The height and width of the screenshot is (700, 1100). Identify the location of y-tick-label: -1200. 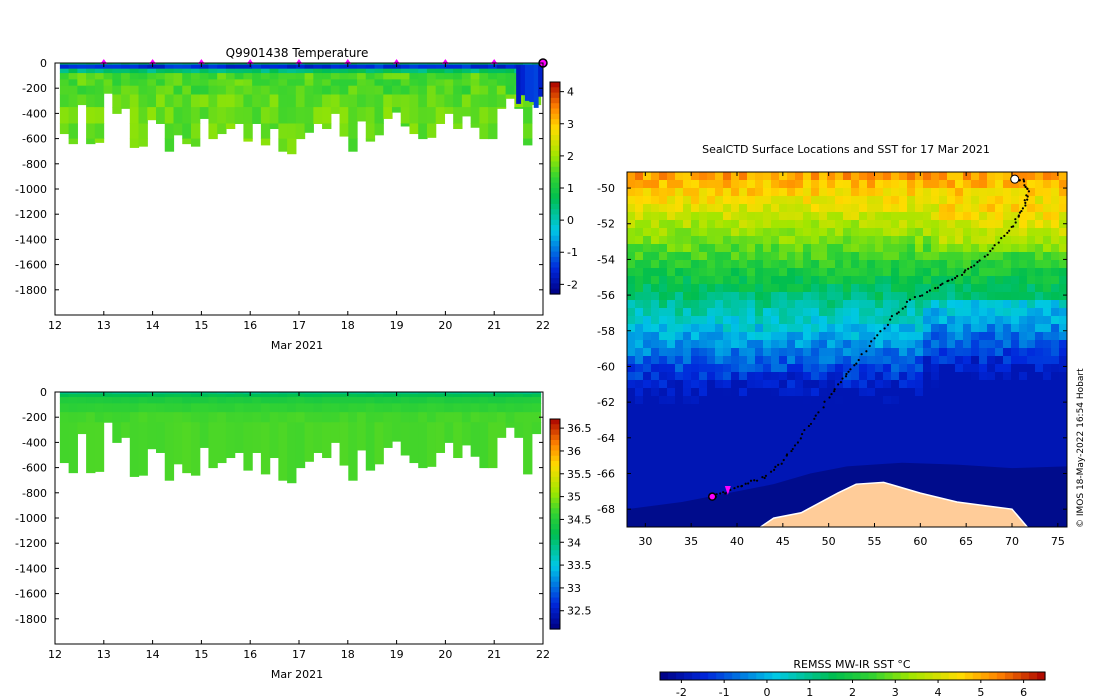
(31, 543).